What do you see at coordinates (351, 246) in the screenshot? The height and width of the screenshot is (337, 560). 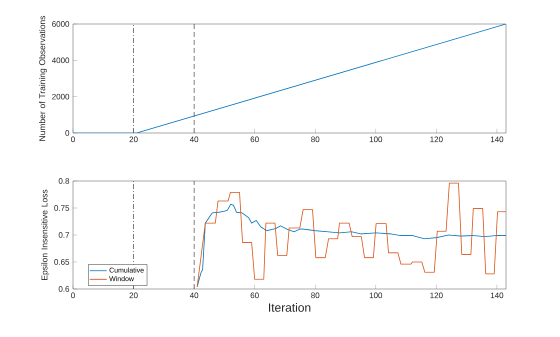 I see `line-series` at bounding box center [351, 246].